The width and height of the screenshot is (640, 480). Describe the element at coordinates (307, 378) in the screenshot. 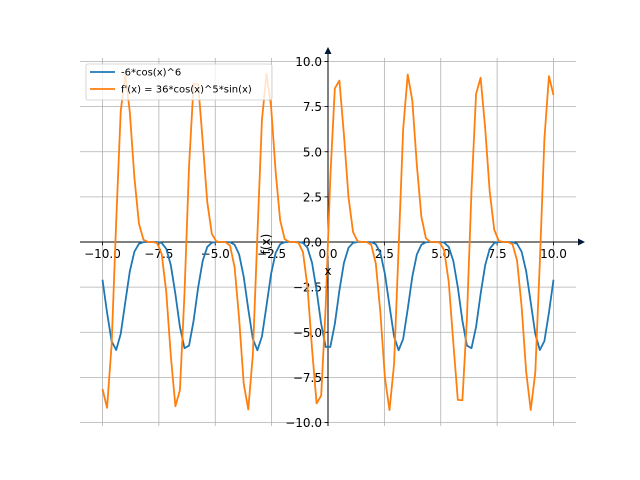

I see `y-tick-label: −7.5` at that location.